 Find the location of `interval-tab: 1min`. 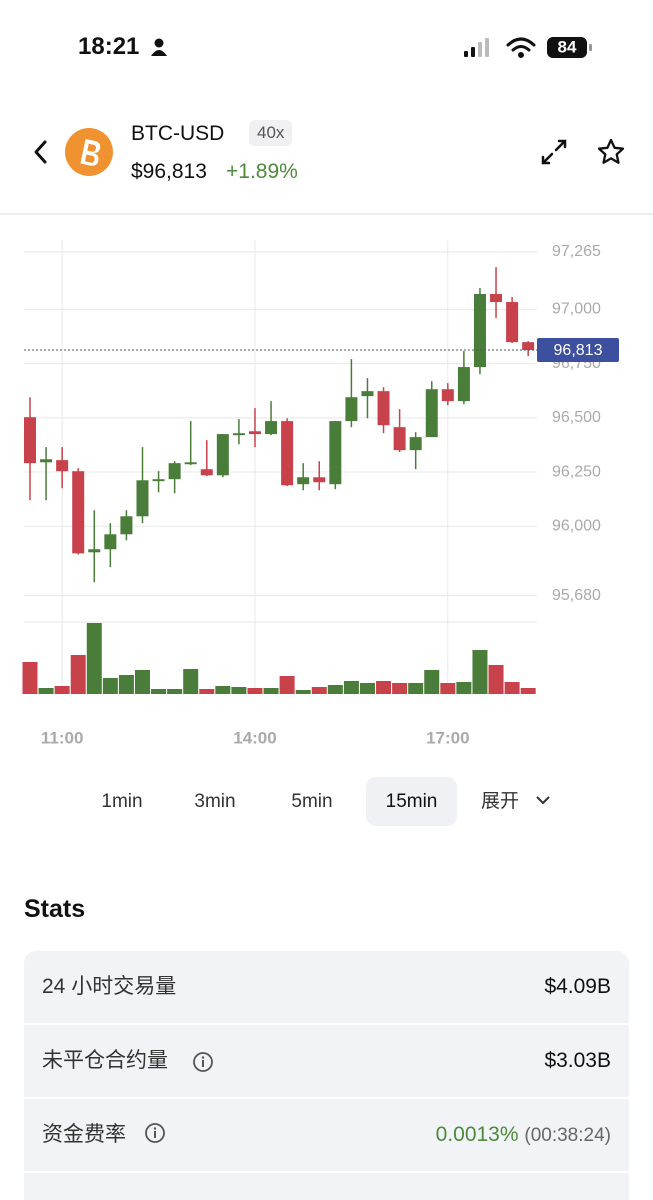

interval-tab: 1min is located at coordinates (122, 801).